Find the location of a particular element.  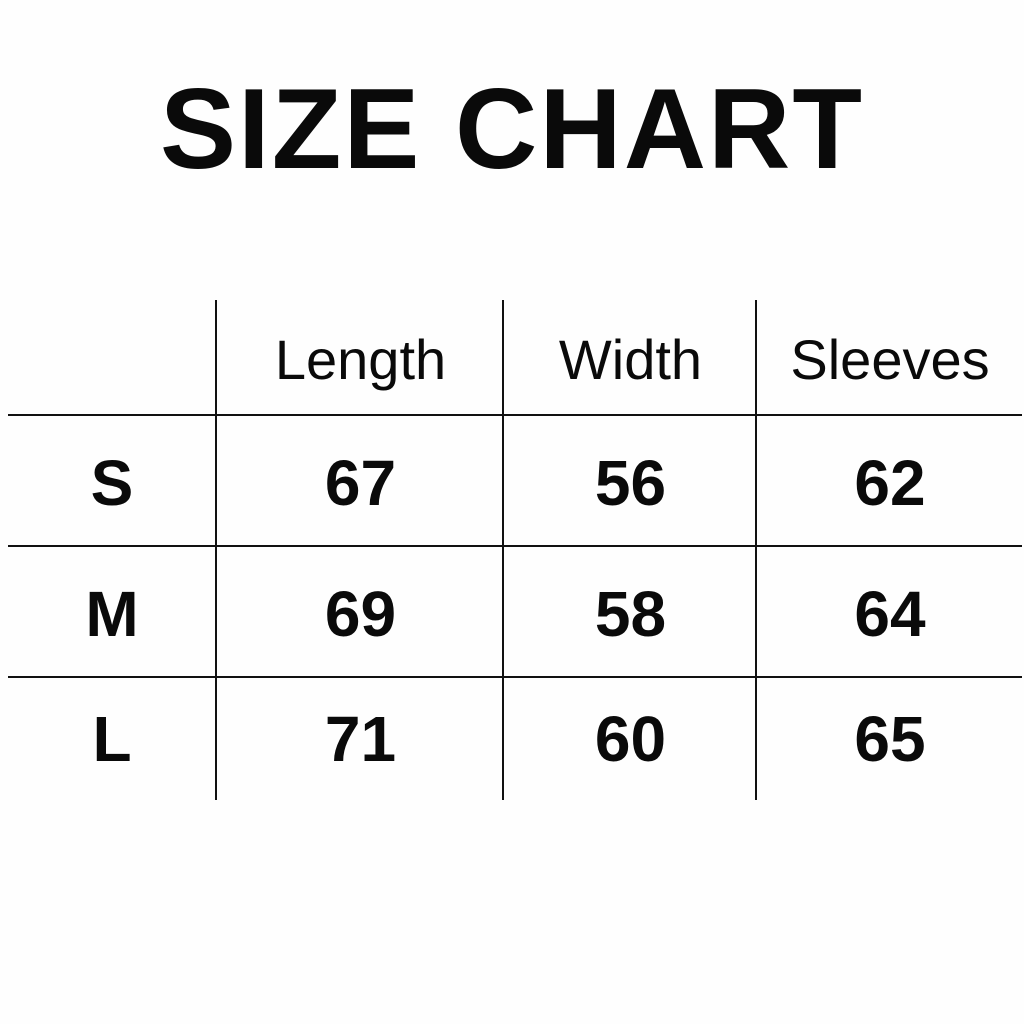

width-value: 56 is located at coordinates (630, 482).